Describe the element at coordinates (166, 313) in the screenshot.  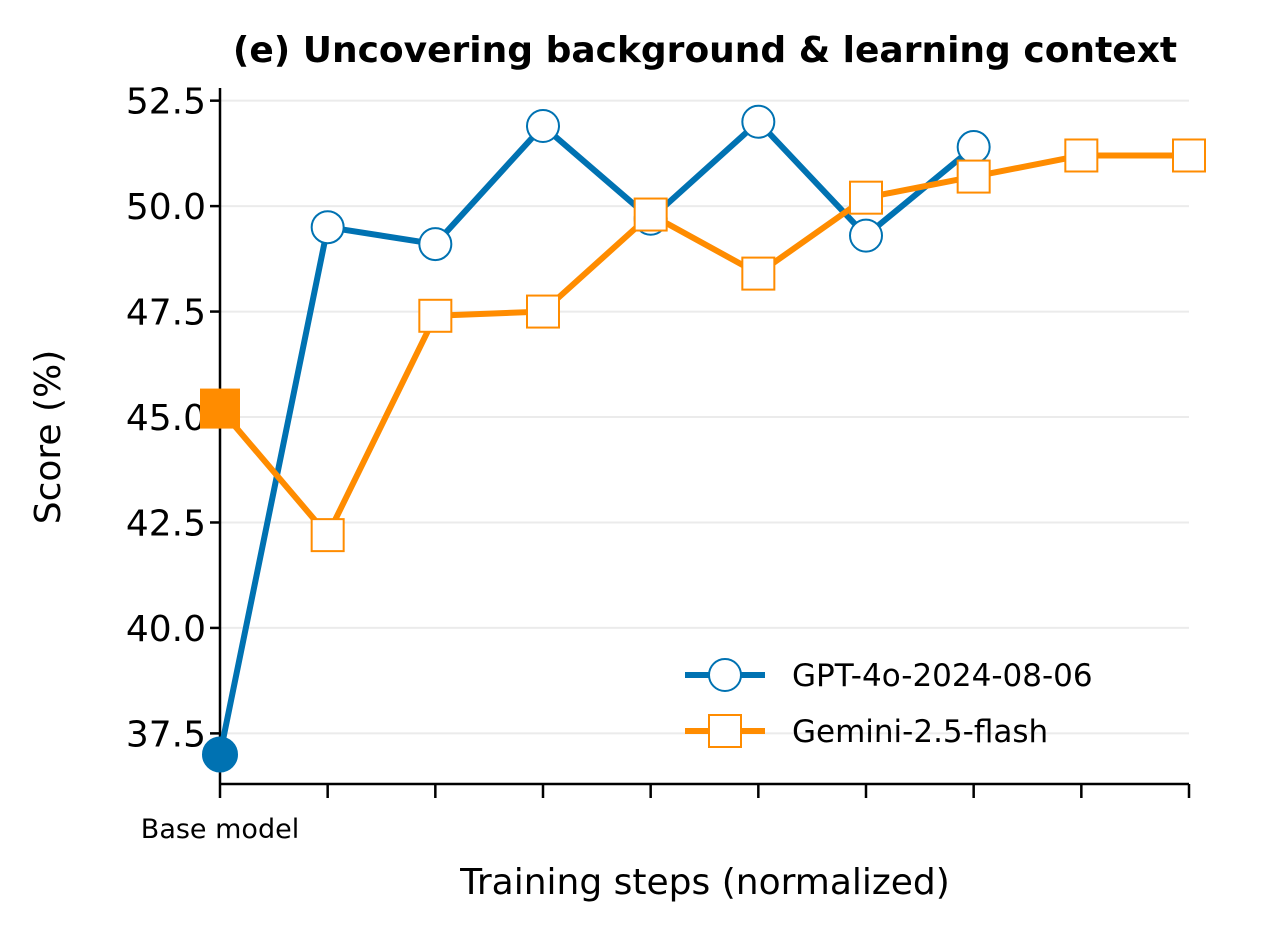
I see `y-tick-label: 47.5` at that location.